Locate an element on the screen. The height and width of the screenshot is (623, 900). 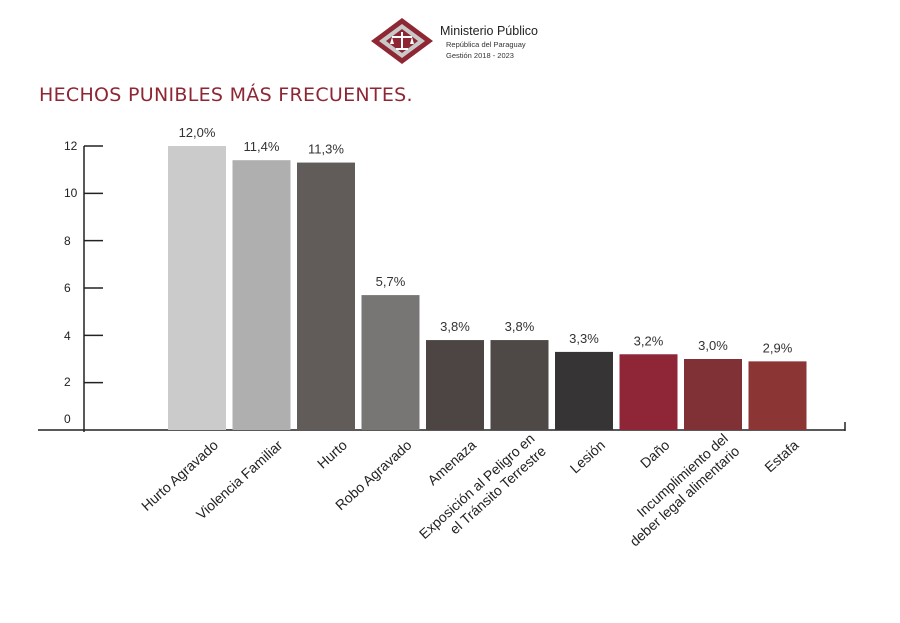
bar-value-label: 2,9% is located at coordinates (778, 347).